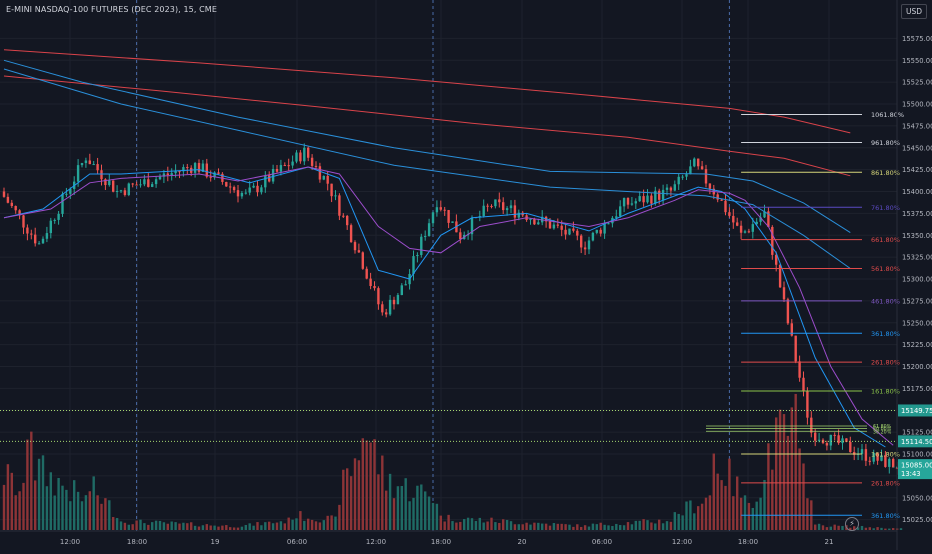 The image size is (932, 554). Describe the element at coordinates (885, 208) in the screenshot. I see `fib-level-label: 761.80%` at that location.